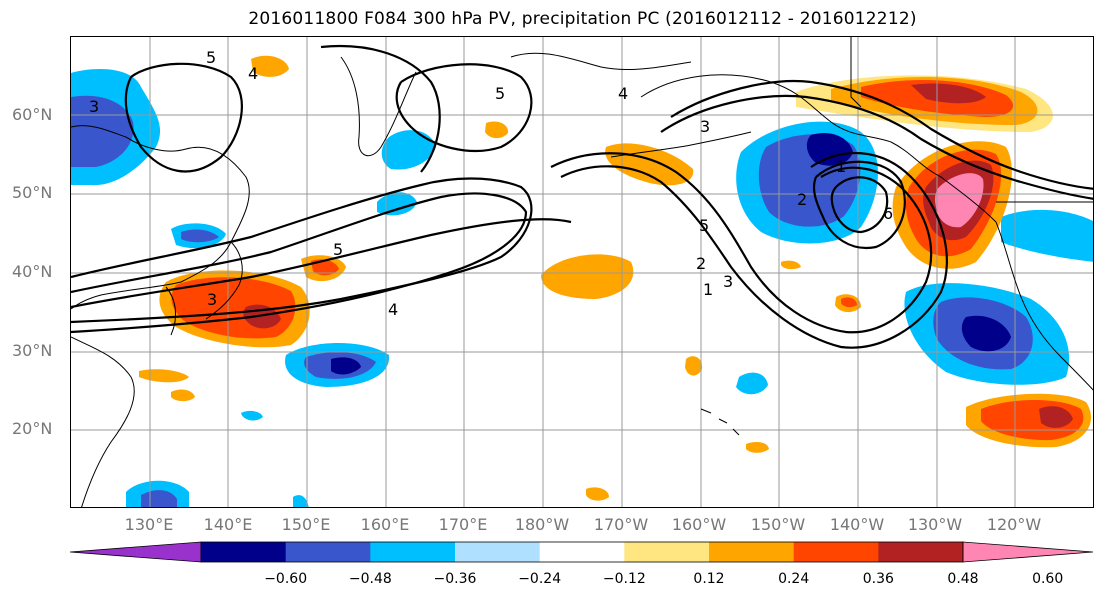 The image size is (1105, 601). What do you see at coordinates (878, 579) in the screenshot?
I see `colorbar-tick-label: 0.36` at bounding box center [878, 579].